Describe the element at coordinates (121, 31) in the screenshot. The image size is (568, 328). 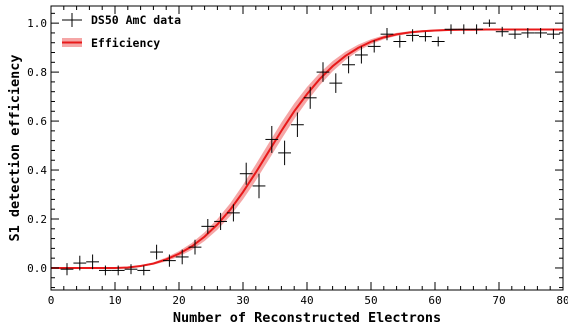
I see `legend: DS50 AmC data Efficiency` at that location.